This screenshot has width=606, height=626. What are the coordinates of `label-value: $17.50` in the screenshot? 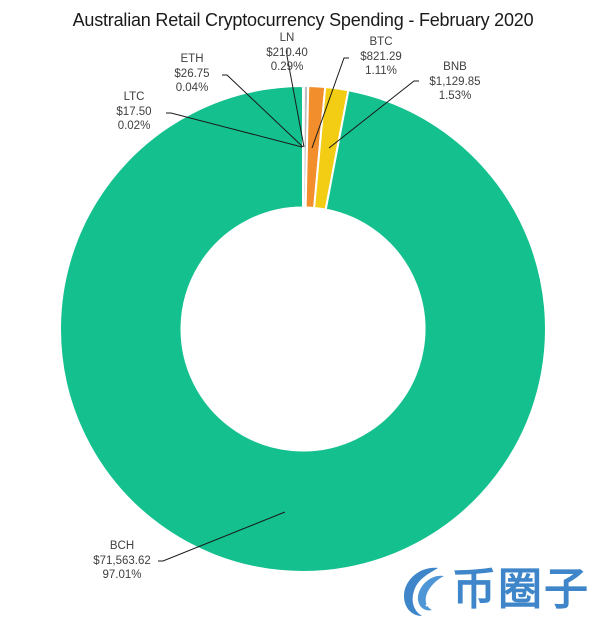 It's located at (134, 111).